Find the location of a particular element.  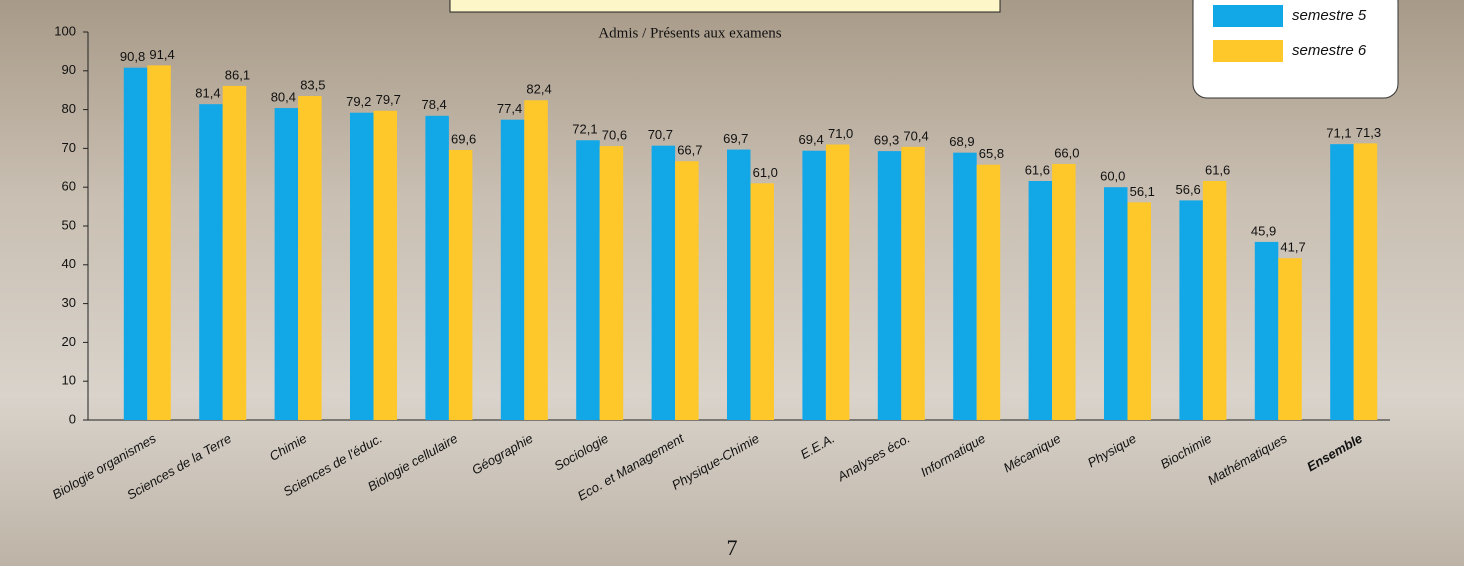

value-label: 91,4 is located at coordinates (161, 54).